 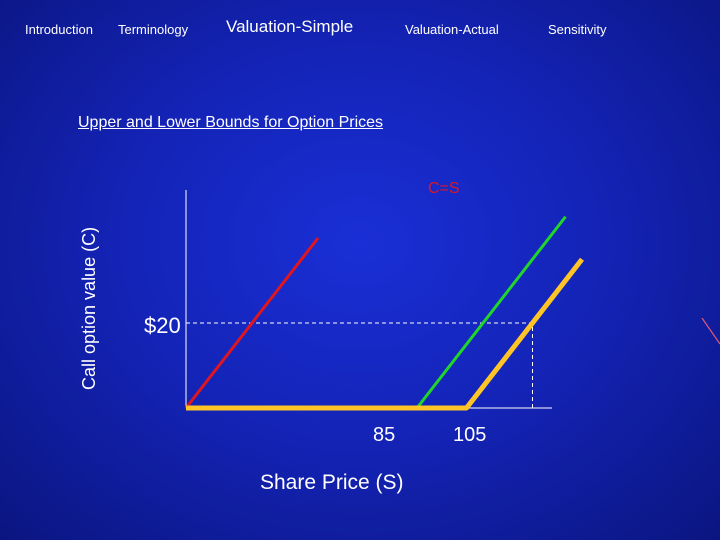 What do you see at coordinates (332, 482) in the screenshot?
I see `x-axis-label: Share Price (S)` at bounding box center [332, 482].